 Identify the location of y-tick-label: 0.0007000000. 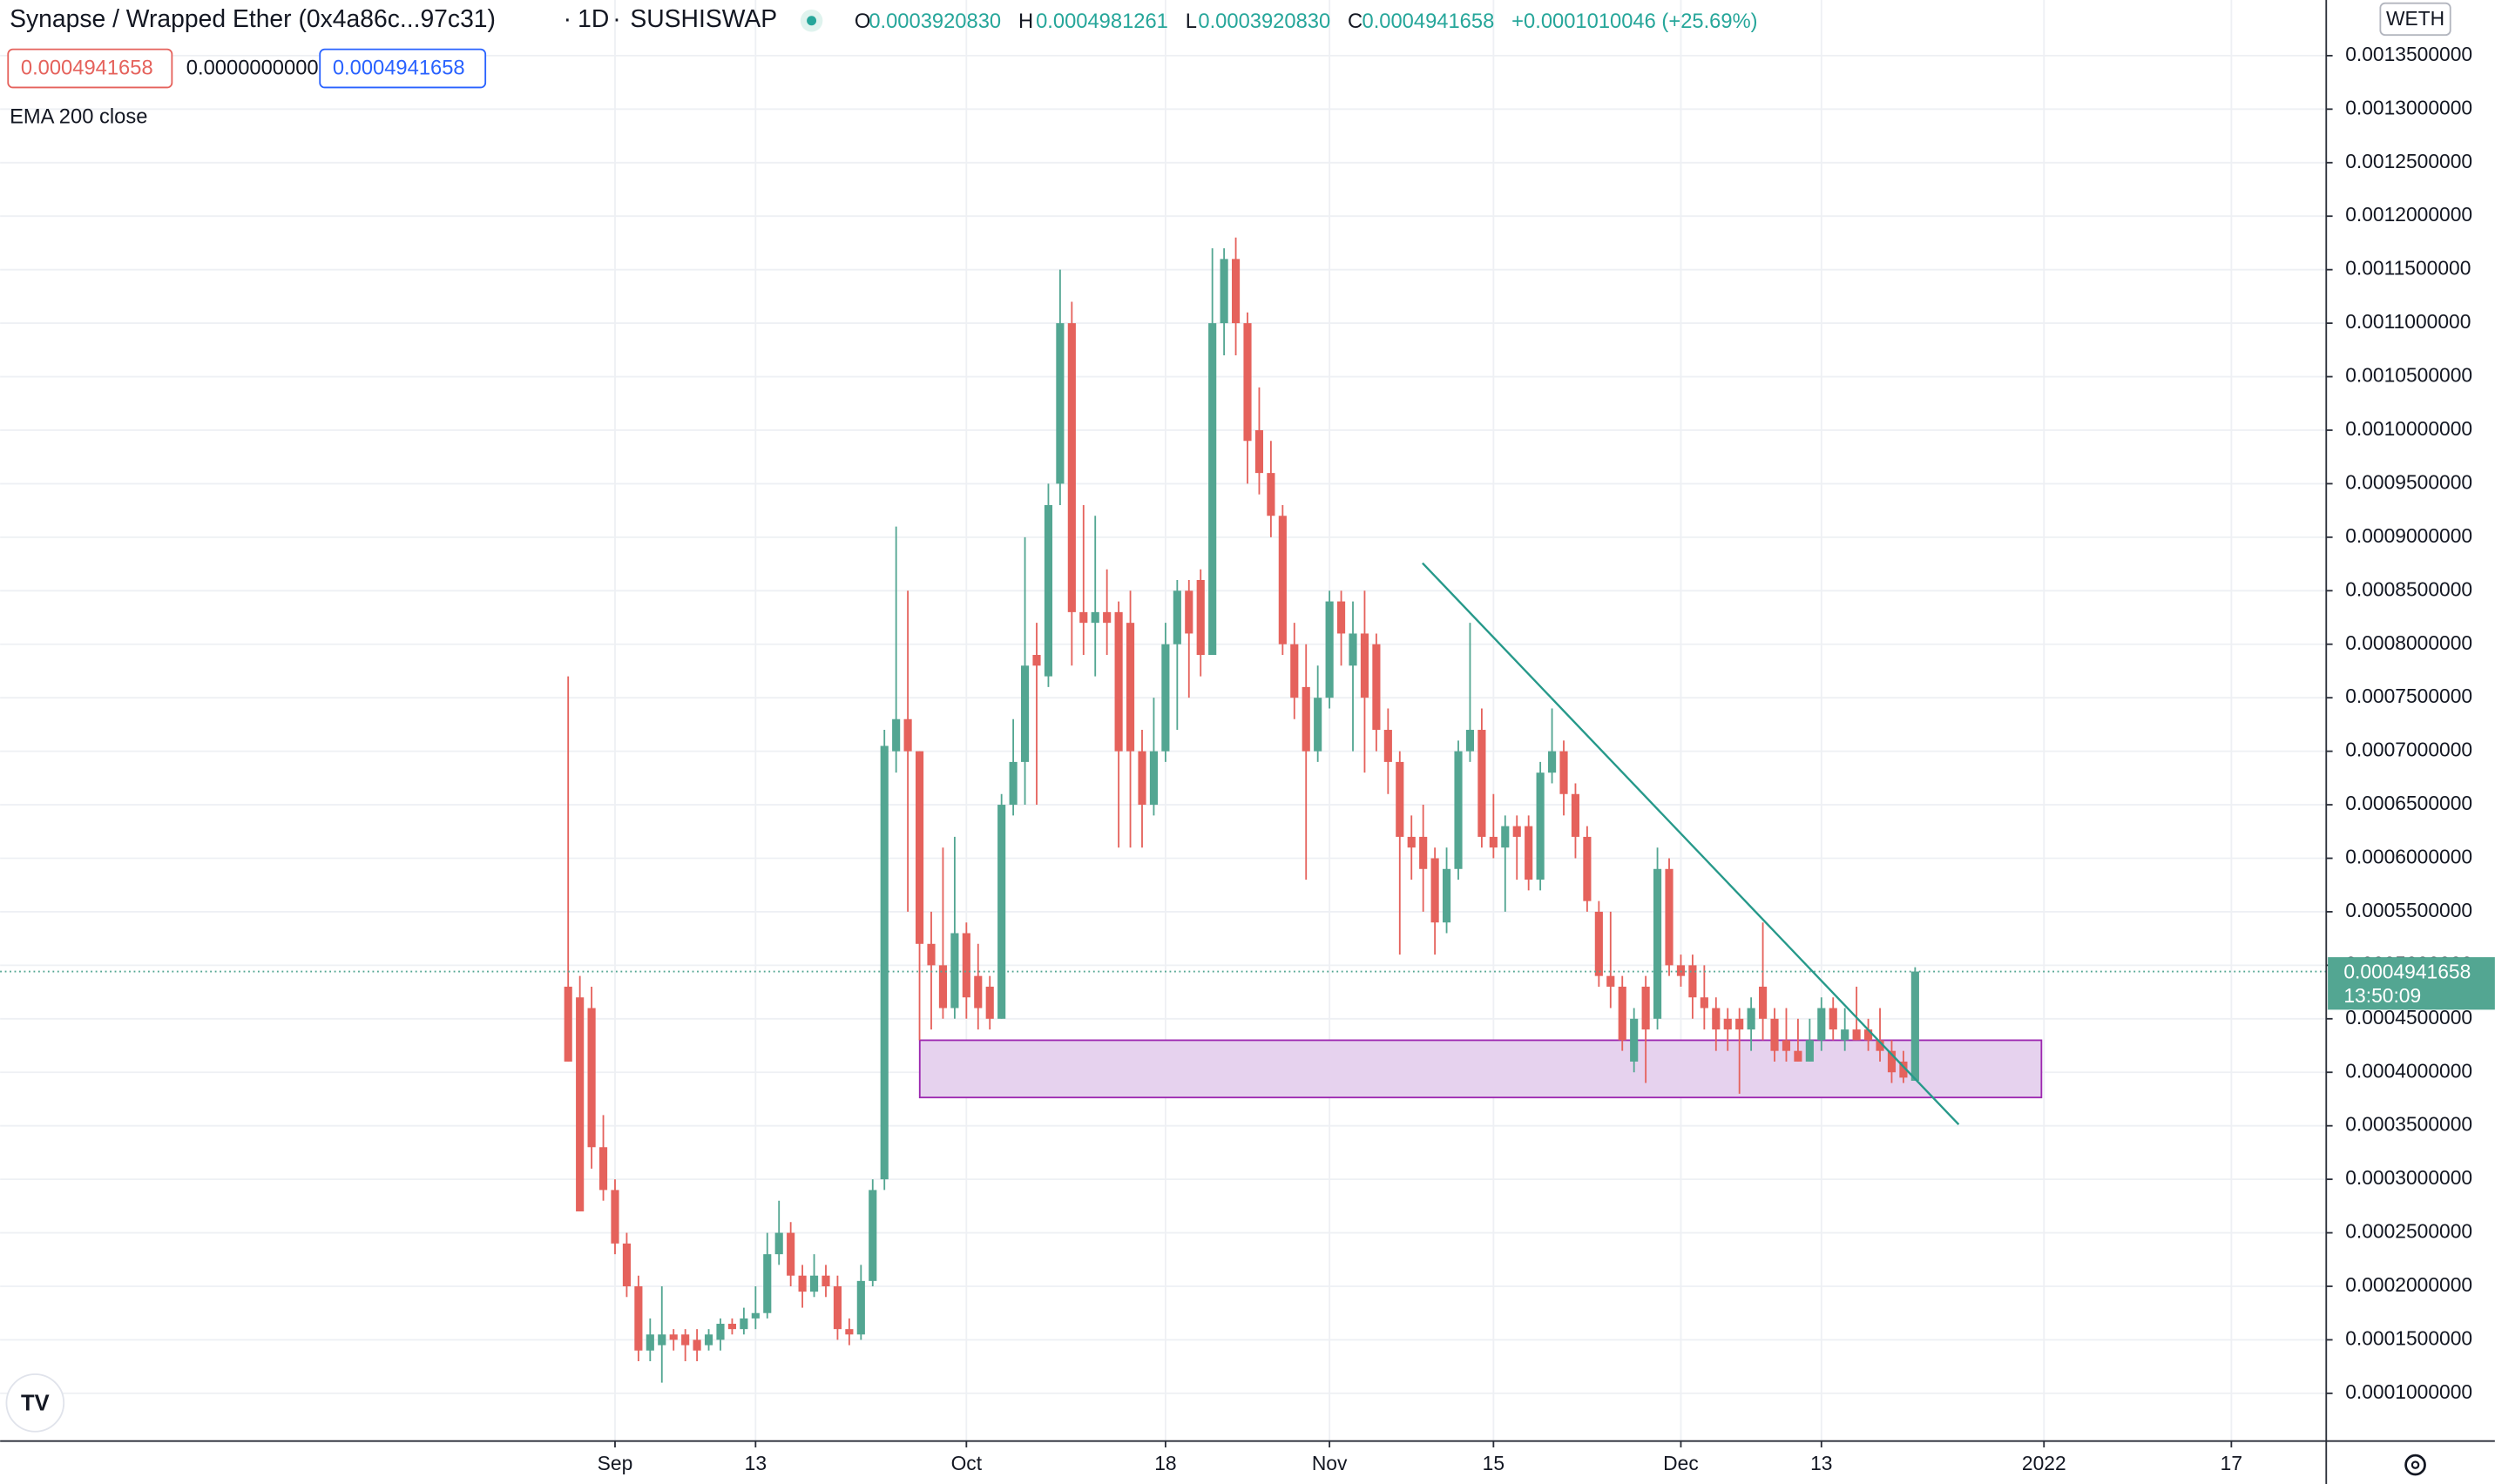
(2408, 750).